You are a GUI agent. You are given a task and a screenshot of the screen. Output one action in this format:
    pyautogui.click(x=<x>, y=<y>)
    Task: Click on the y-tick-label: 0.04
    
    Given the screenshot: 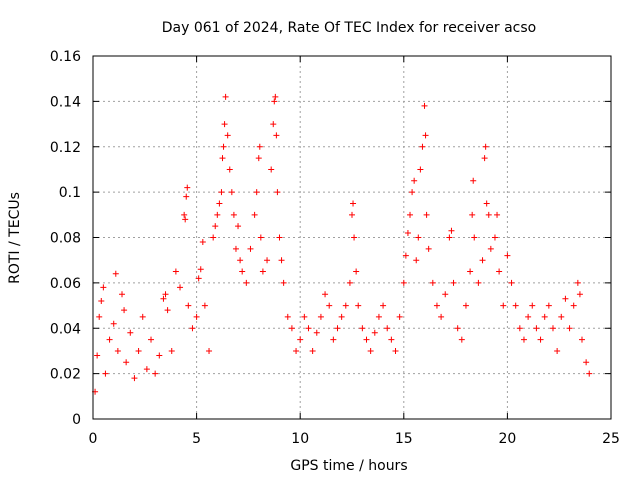 What is the action you would take?
    pyautogui.click(x=65, y=329)
    